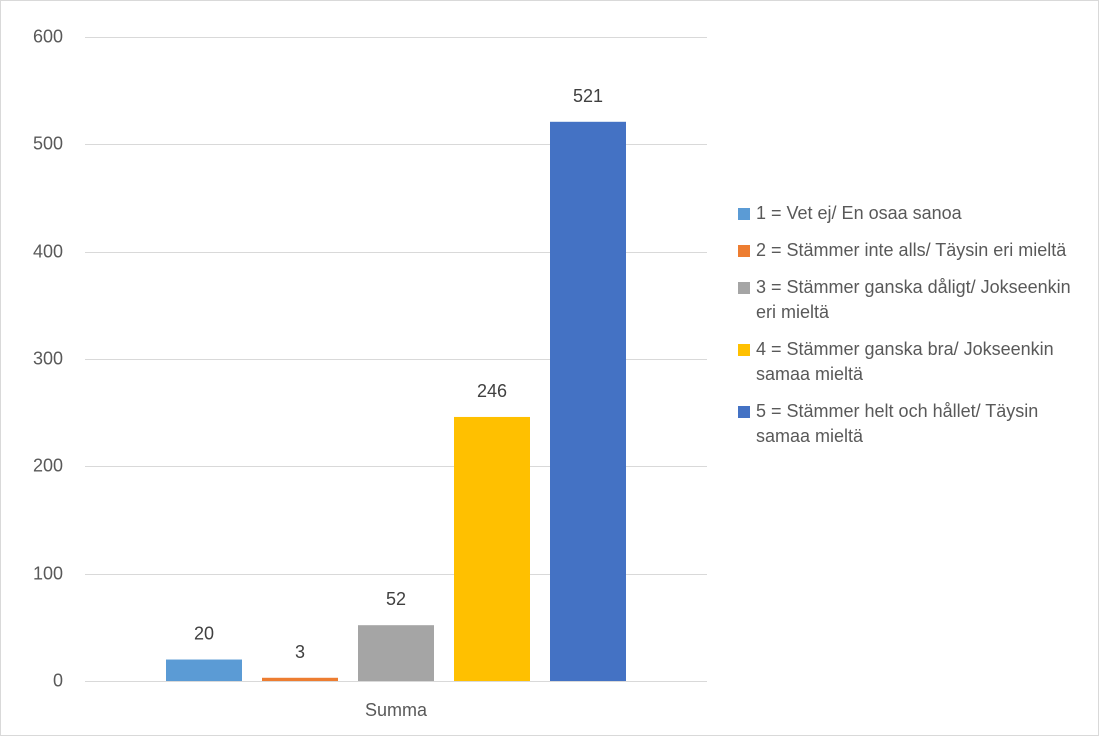 The height and width of the screenshot is (736, 1099). What do you see at coordinates (48, 251) in the screenshot?
I see `y-tick-label: 400` at bounding box center [48, 251].